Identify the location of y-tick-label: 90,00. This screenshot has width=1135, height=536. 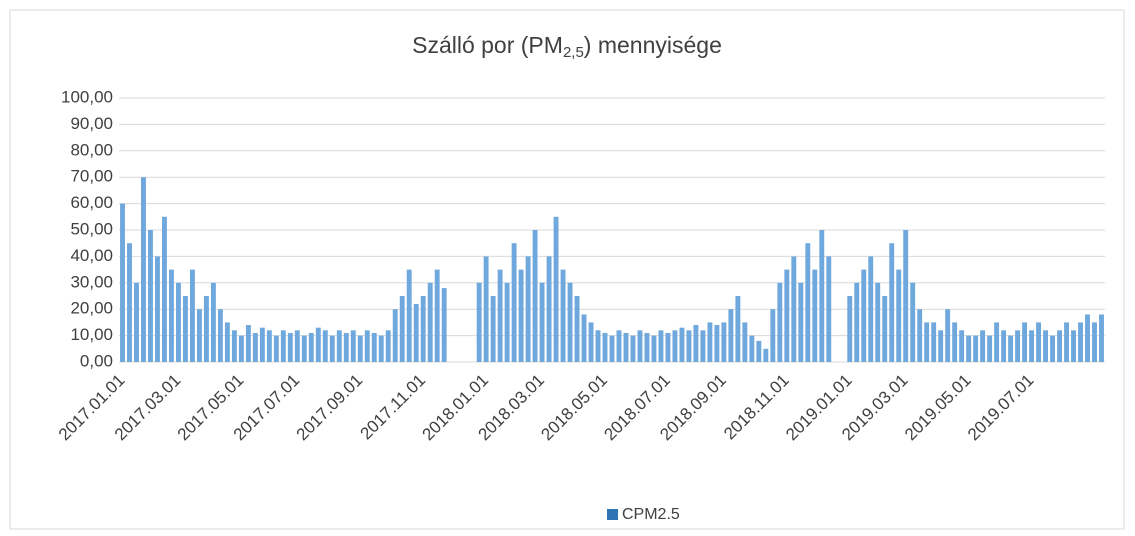
(91, 123).